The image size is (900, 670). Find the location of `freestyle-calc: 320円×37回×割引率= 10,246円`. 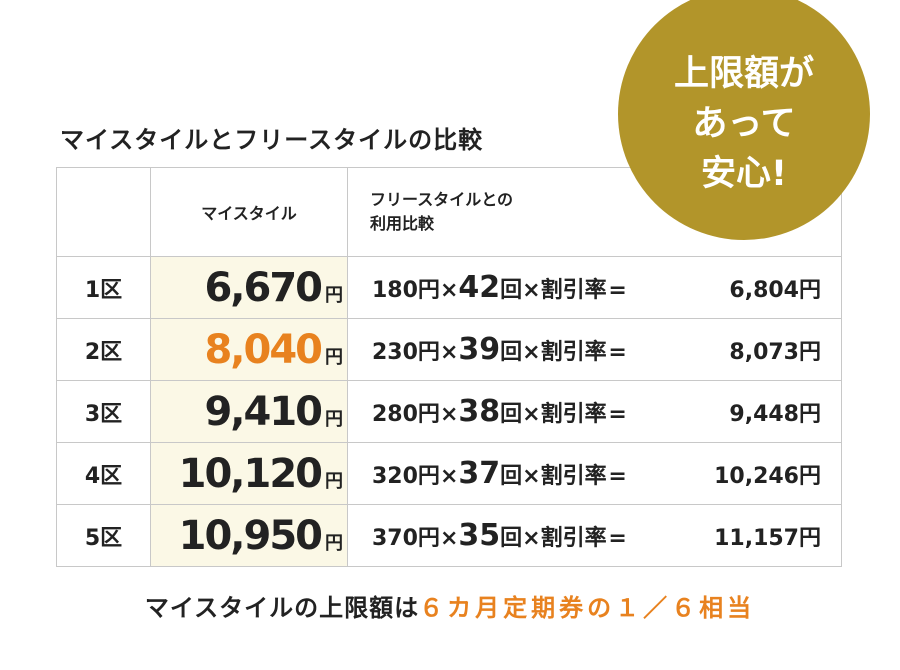

freestyle-calc: 320円×37回×割引率= 10,246円 is located at coordinates (594, 473).